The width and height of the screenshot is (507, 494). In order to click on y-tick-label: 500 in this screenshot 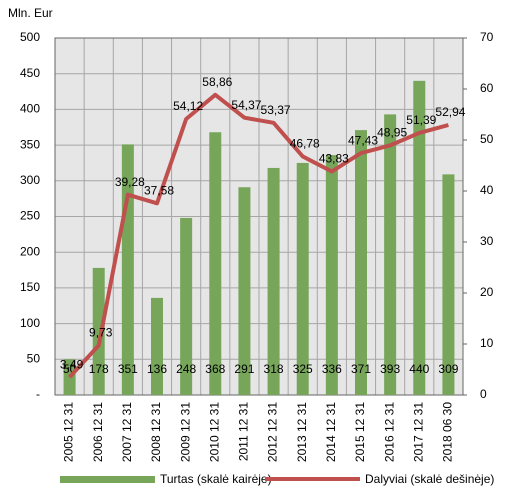, I will do `click(30, 37)`.